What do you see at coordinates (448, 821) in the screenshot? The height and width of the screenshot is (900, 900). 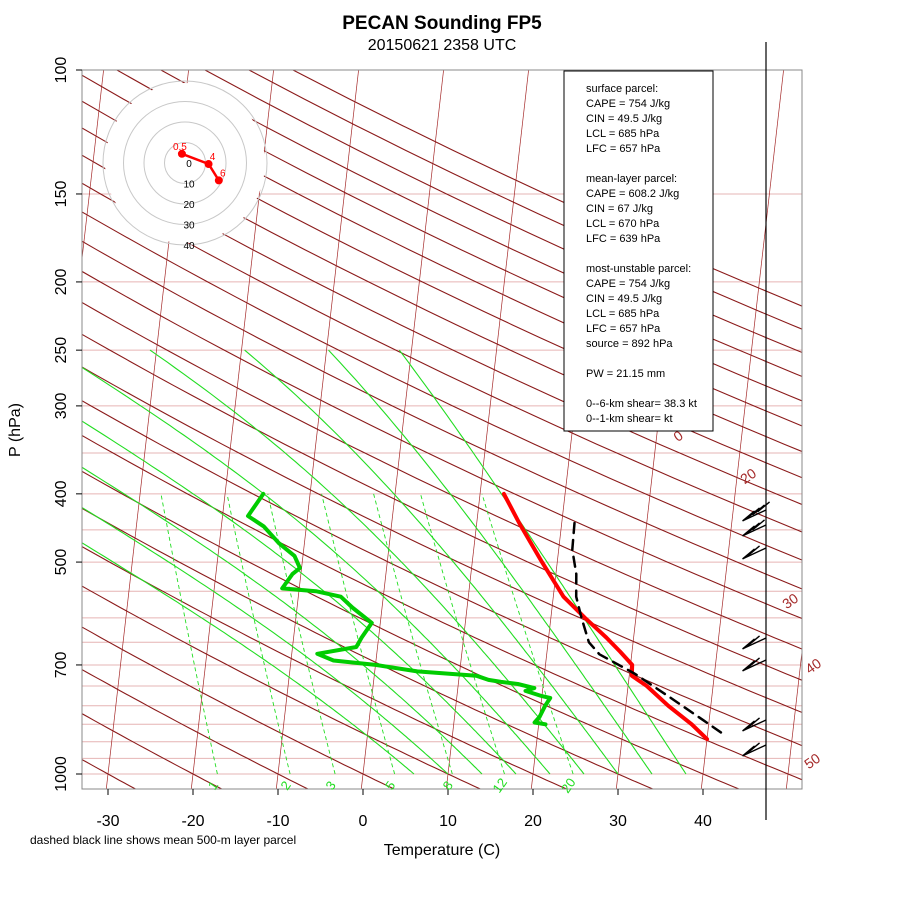 I see `x-tick-label: 10` at bounding box center [448, 821].